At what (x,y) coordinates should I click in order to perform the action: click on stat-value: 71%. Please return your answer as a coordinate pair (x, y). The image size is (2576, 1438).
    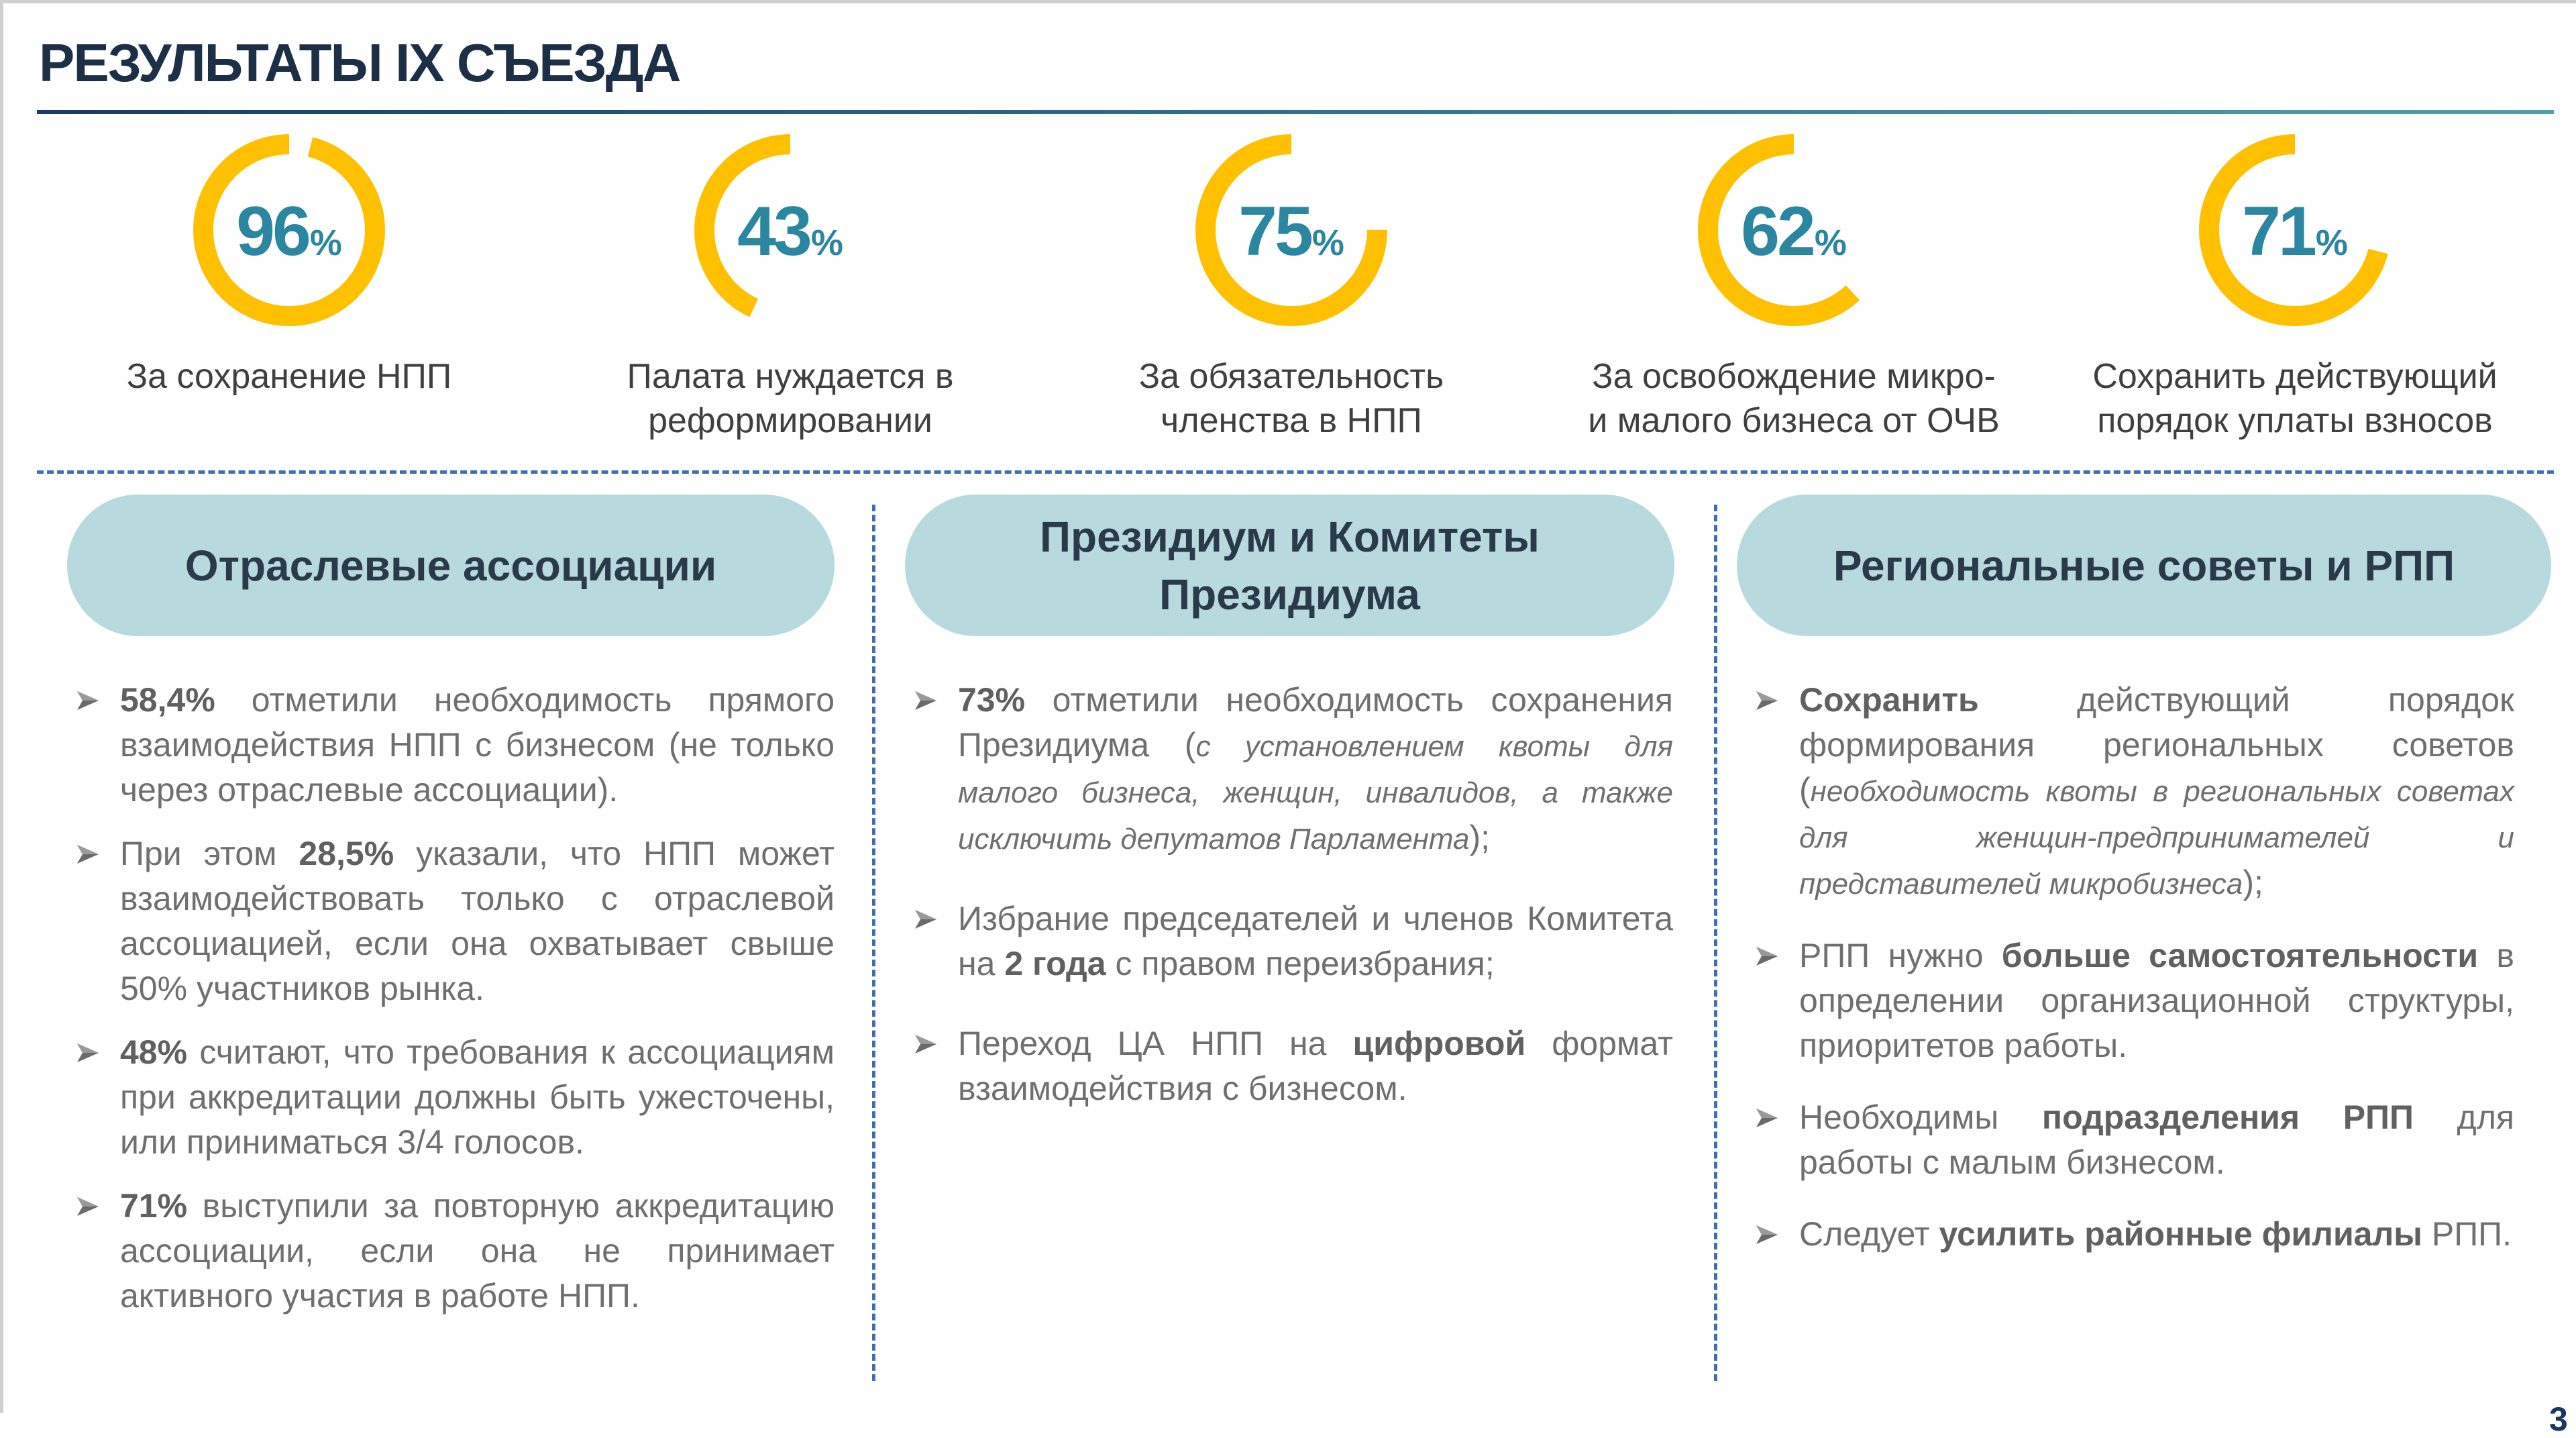
    Looking at the image, I should click on (2295, 232).